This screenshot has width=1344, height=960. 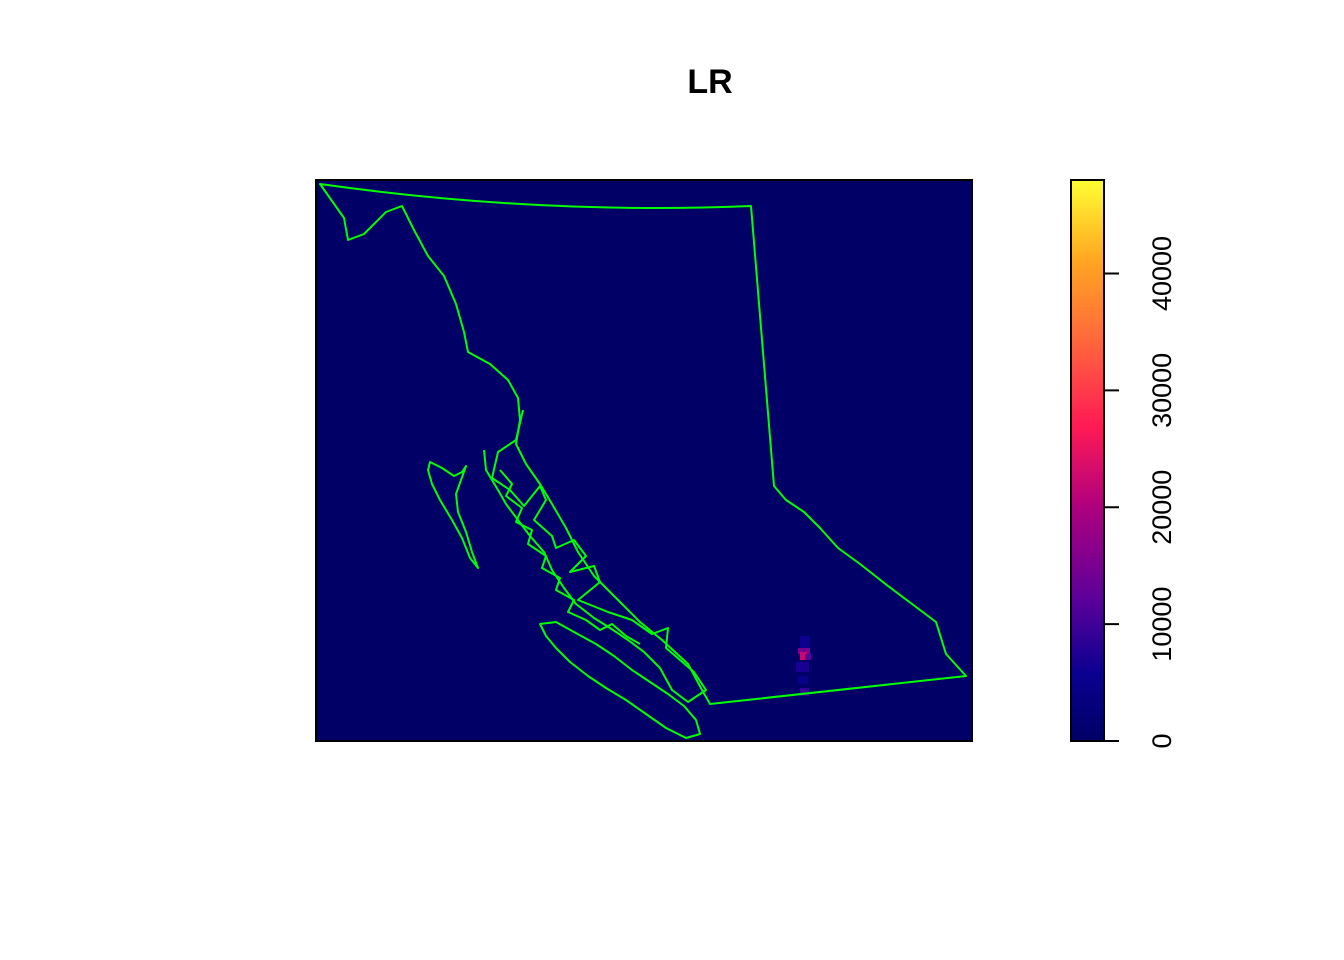 I want to click on color-legend: 0 10000 20000 30000 40000, so click(x=1124, y=464).